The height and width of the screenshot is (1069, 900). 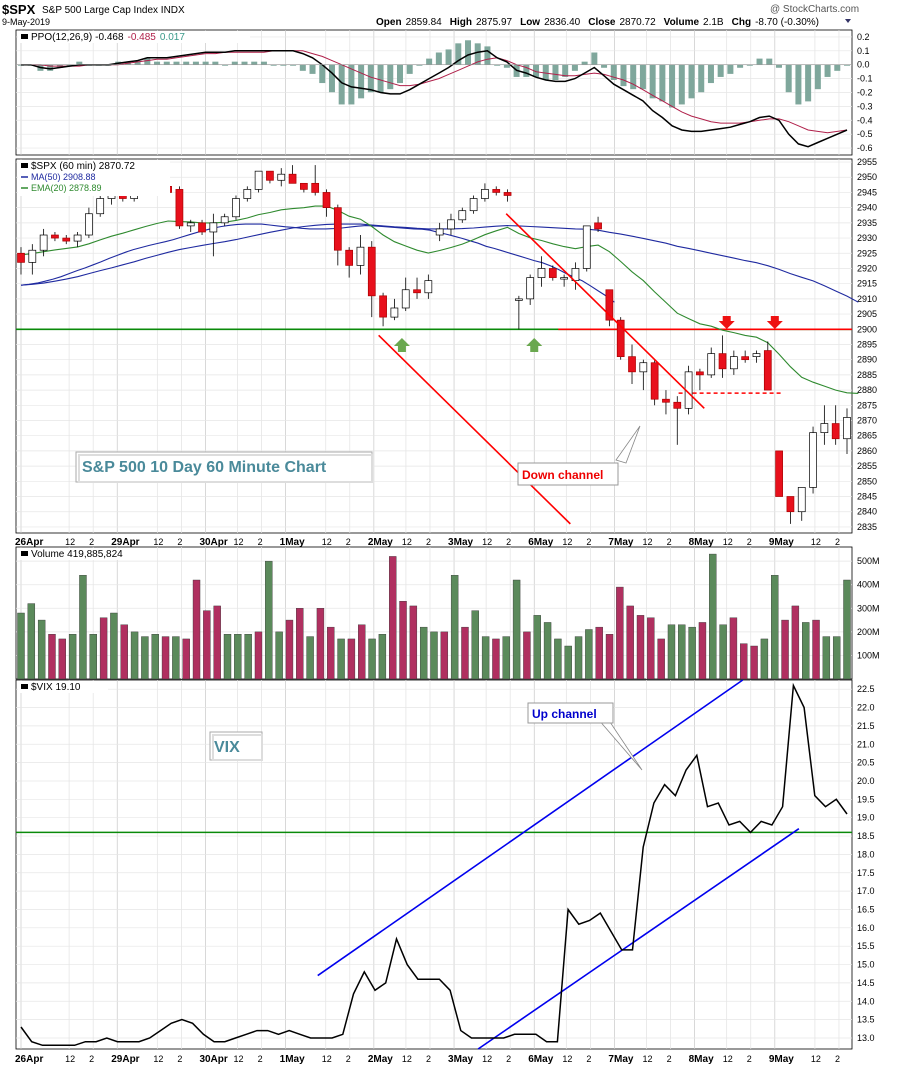 I want to click on y-tick-label: 22.0, so click(x=866, y=708).